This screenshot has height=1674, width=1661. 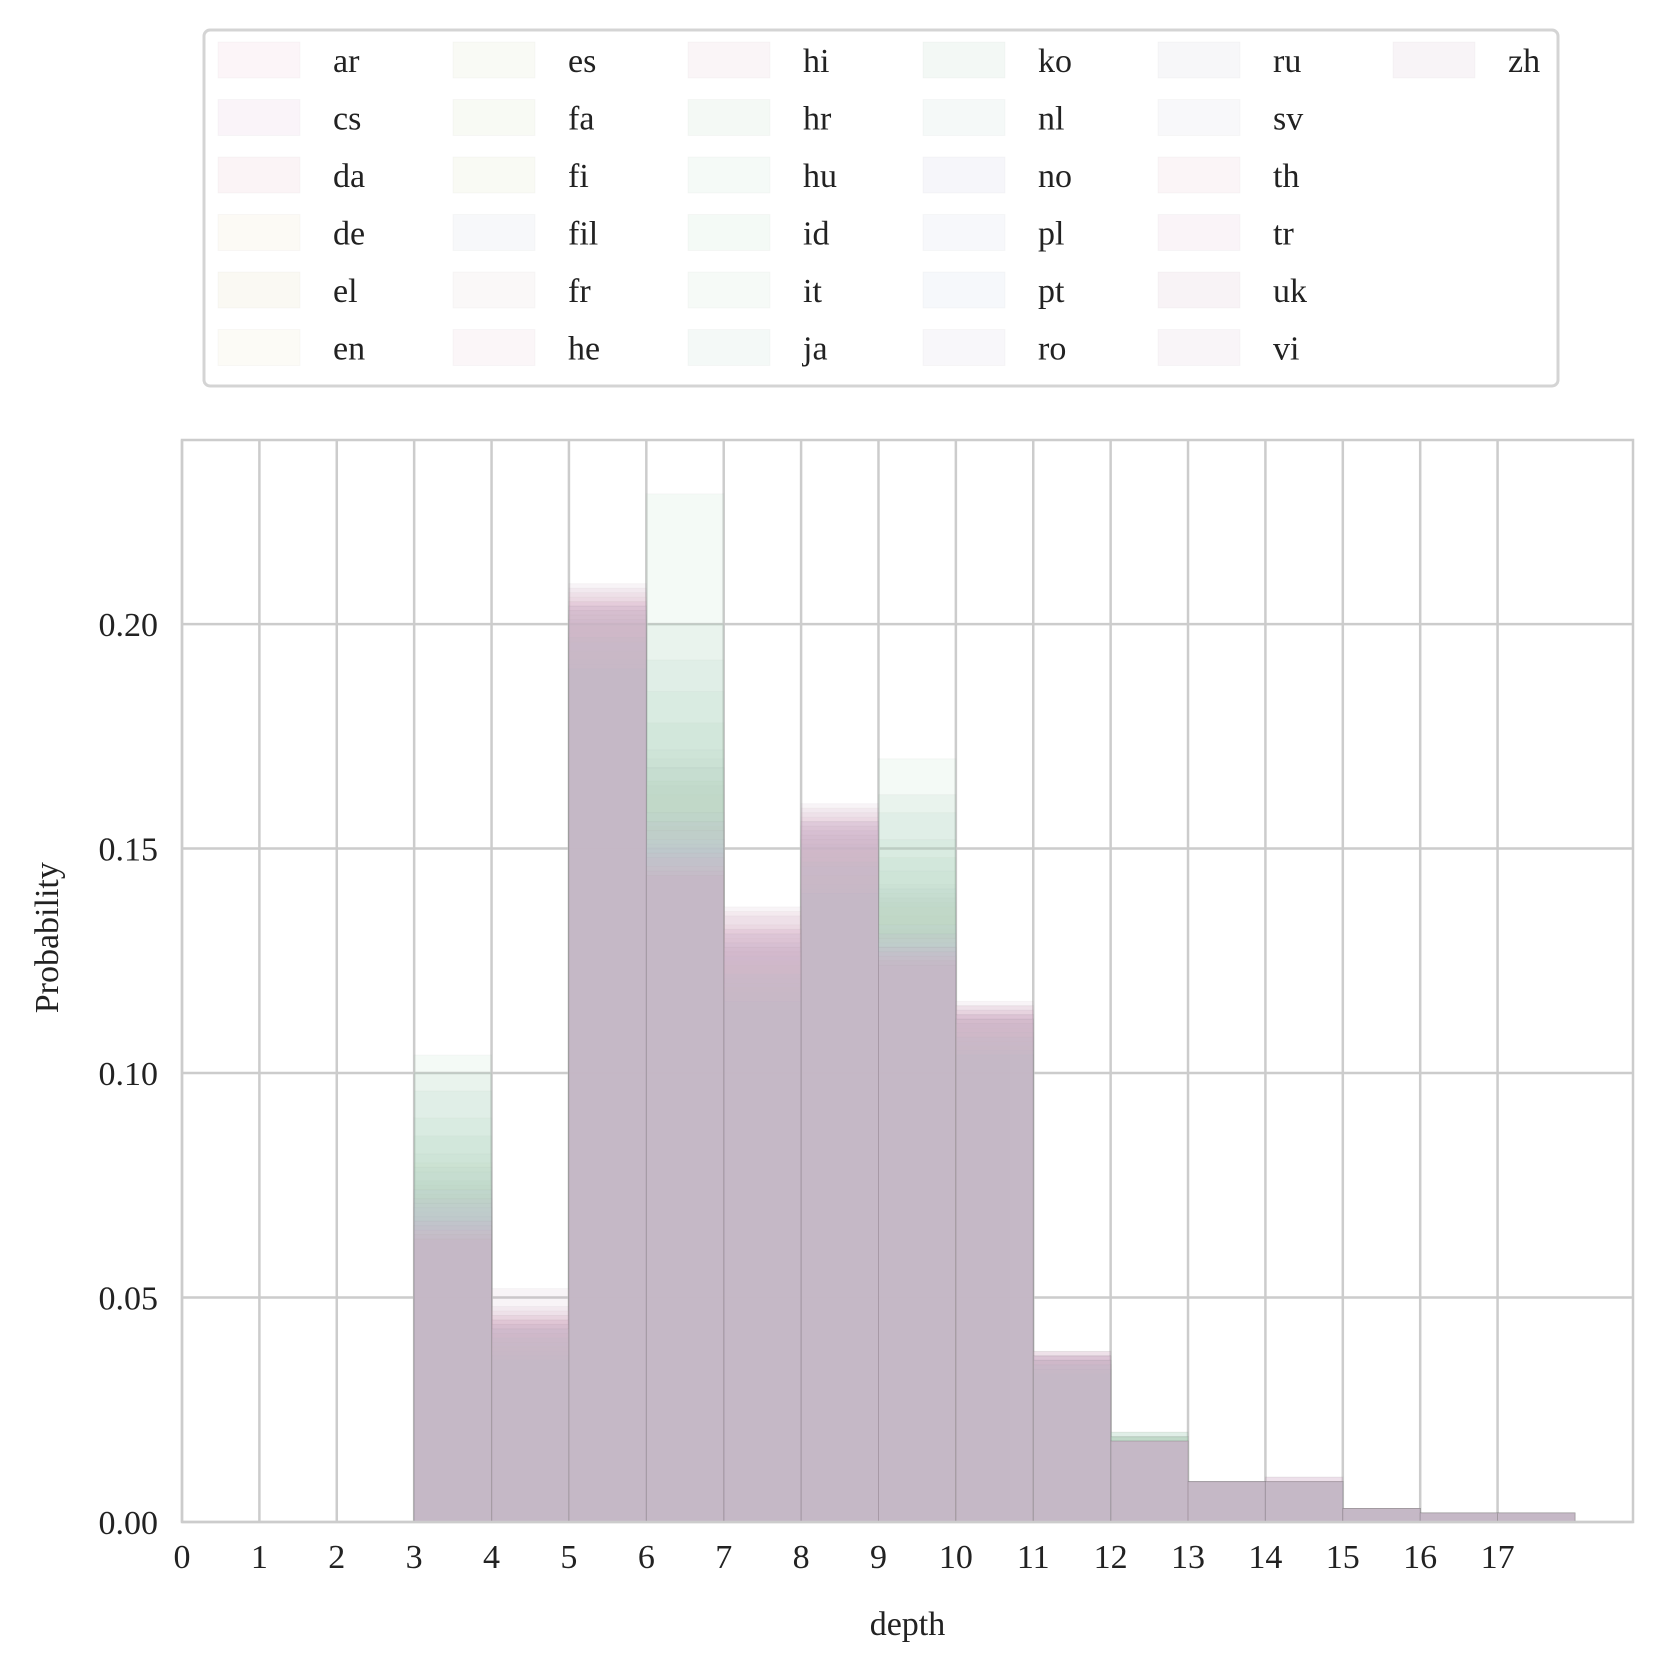 I want to click on legend-item-ko: ko, so click(x=997, y=60).